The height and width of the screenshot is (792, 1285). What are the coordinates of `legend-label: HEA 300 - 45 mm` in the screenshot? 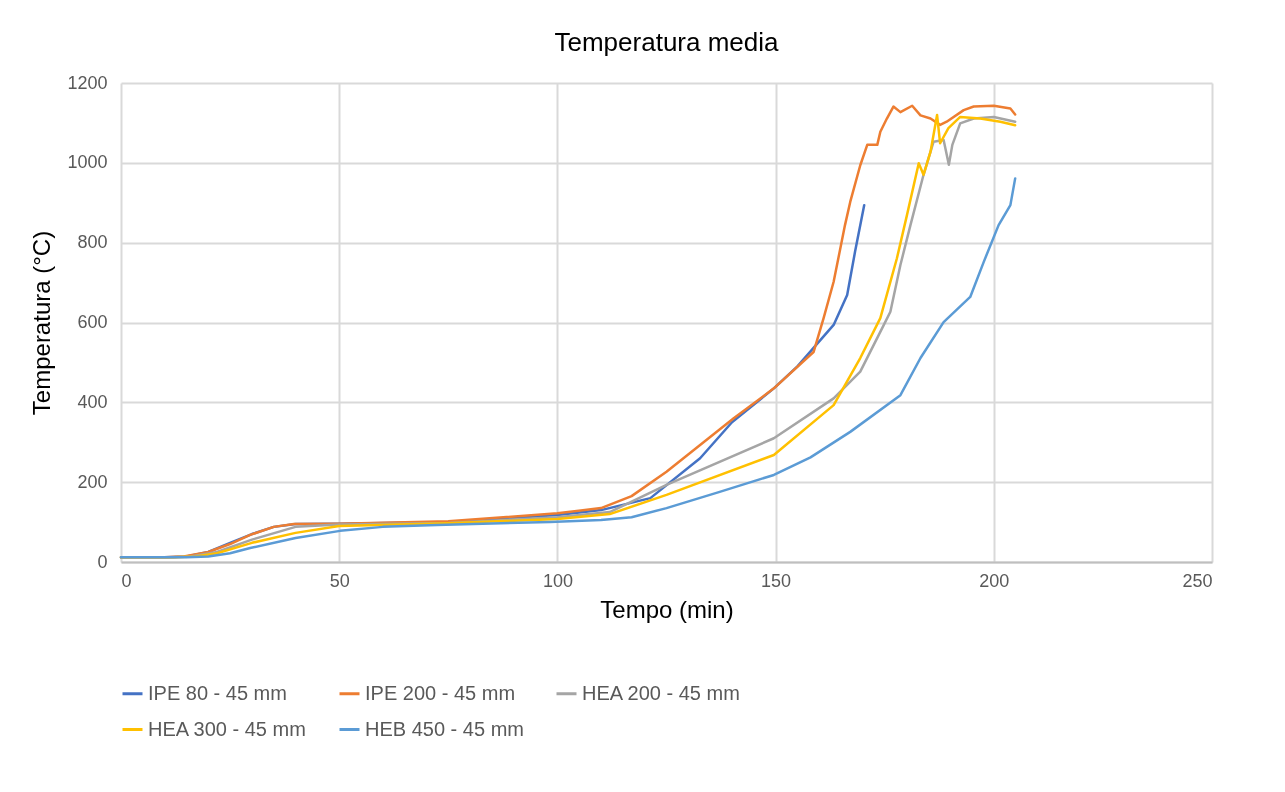 It's located at (227, 728).